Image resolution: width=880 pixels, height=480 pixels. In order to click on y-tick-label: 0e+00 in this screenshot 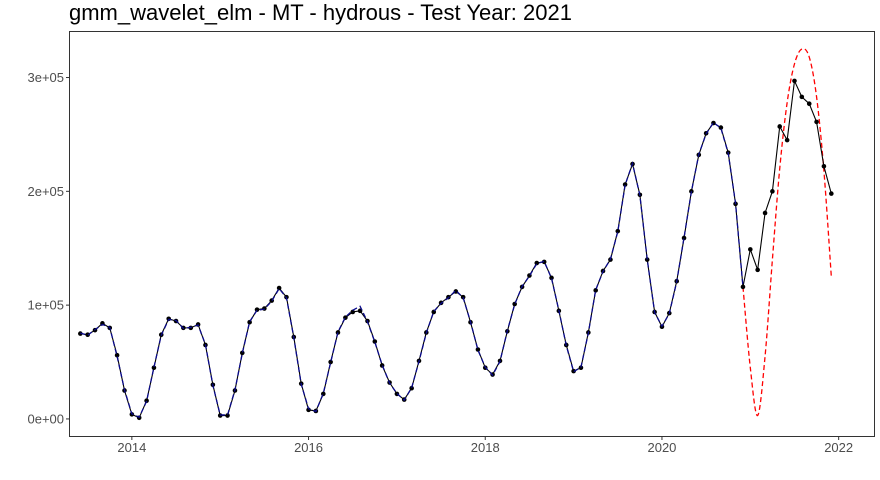, I will do `click(45, 418)`.